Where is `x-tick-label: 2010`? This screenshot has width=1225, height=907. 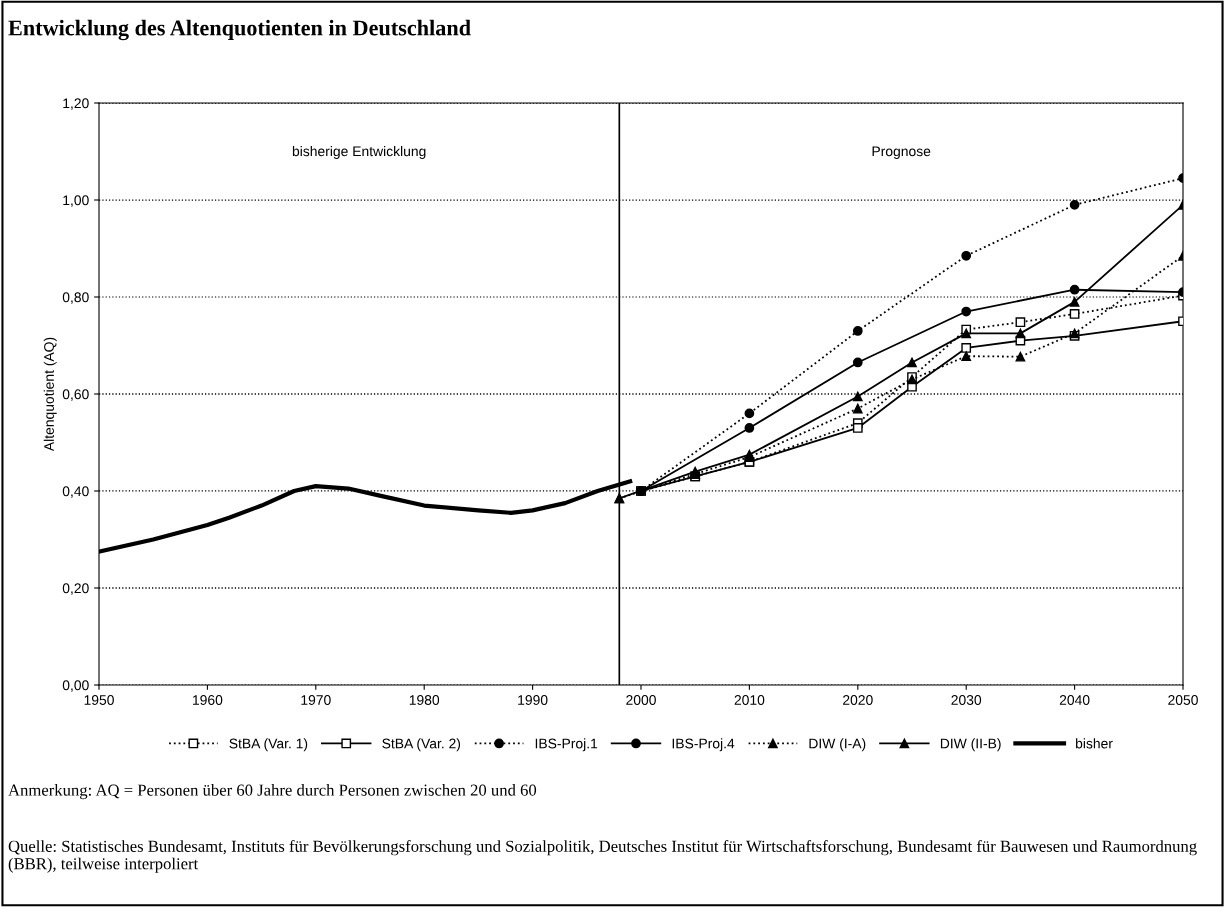
x-tick-label: 2010 is located at coordinates (749, 700).